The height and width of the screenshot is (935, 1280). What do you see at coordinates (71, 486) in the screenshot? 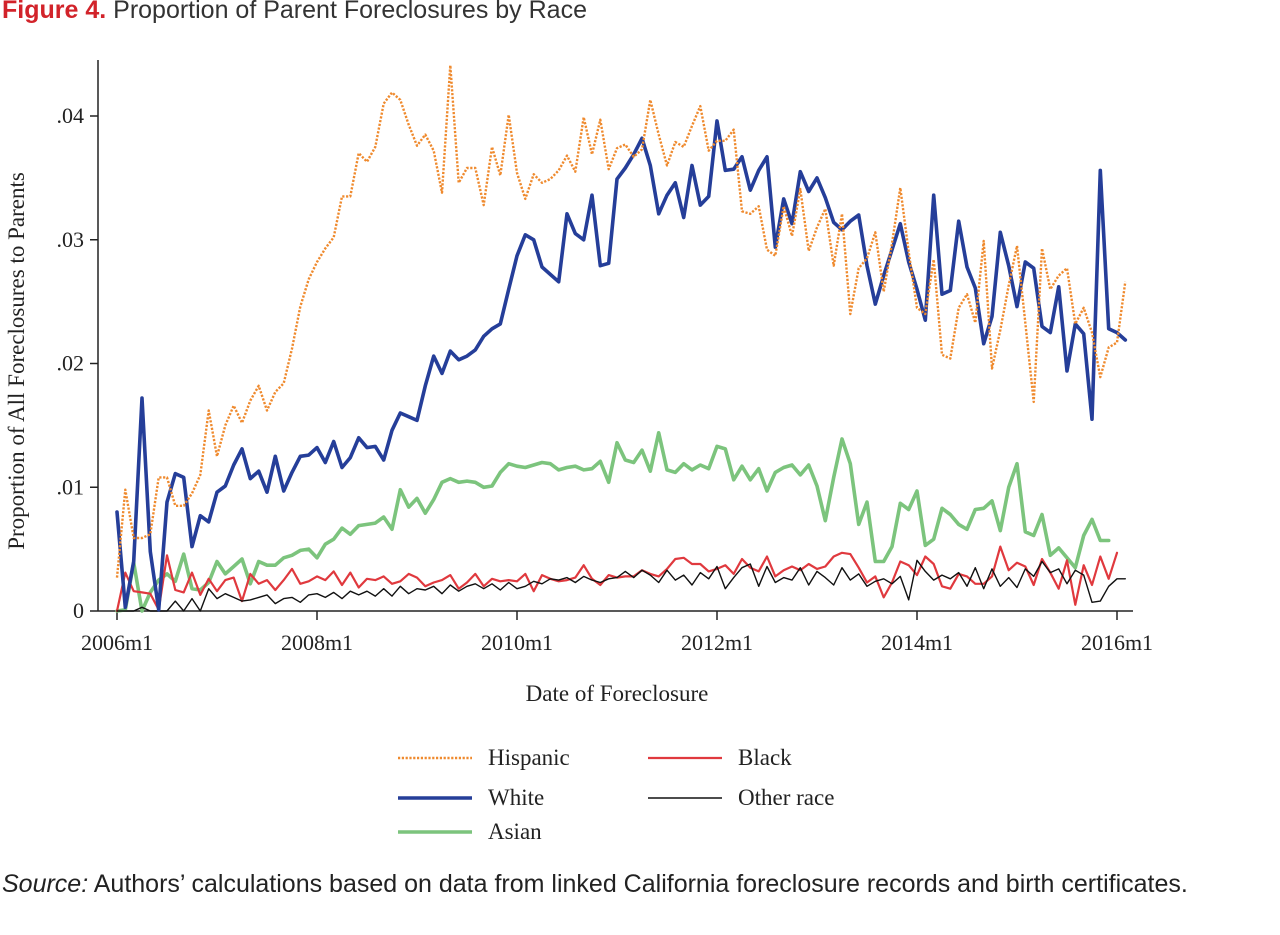
I see `y-tick-label: .01` at bounding box center [71, 486].